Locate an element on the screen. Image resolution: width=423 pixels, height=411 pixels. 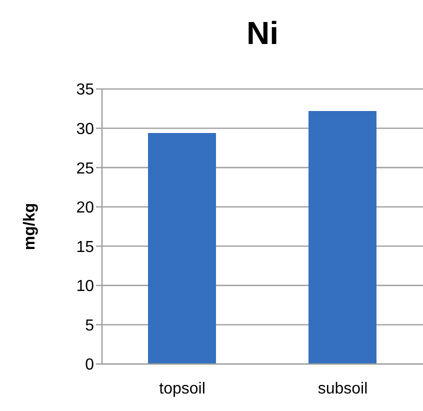
y-tick-label: 15 is located at coordinates (85, 247).